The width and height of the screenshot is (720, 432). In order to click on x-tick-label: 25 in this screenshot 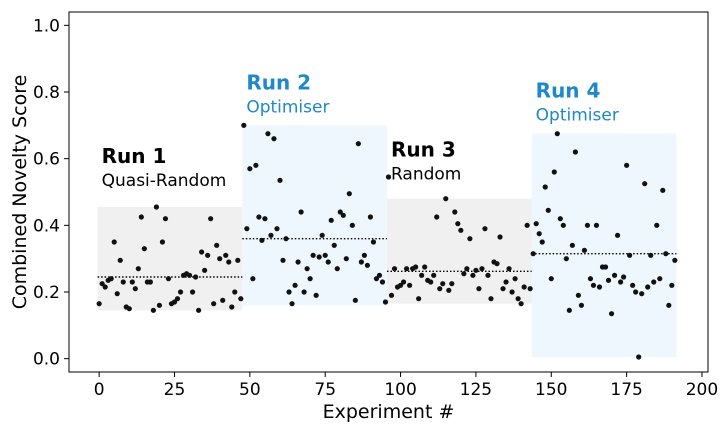, I will do `click(175, 390)`.